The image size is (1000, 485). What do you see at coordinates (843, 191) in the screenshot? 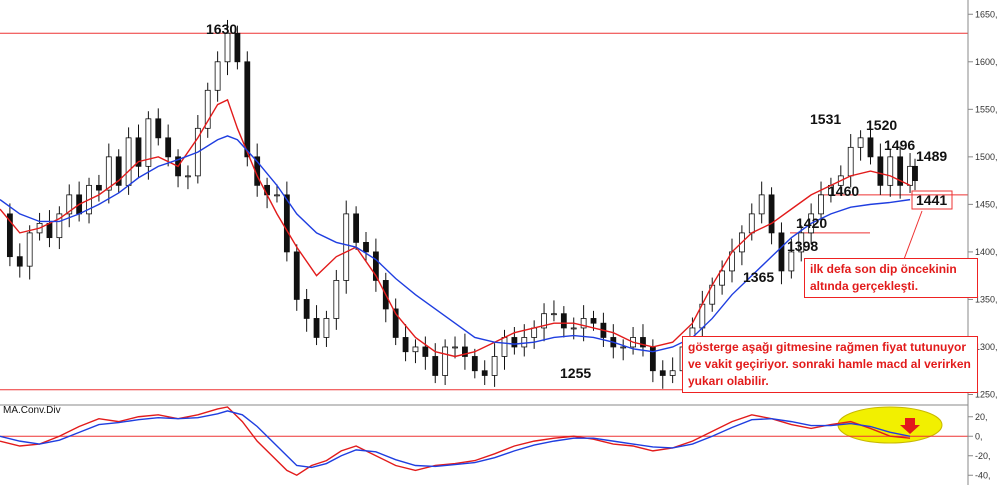
I see `price-label-1460: 1460` at bounding box center [843, 191].